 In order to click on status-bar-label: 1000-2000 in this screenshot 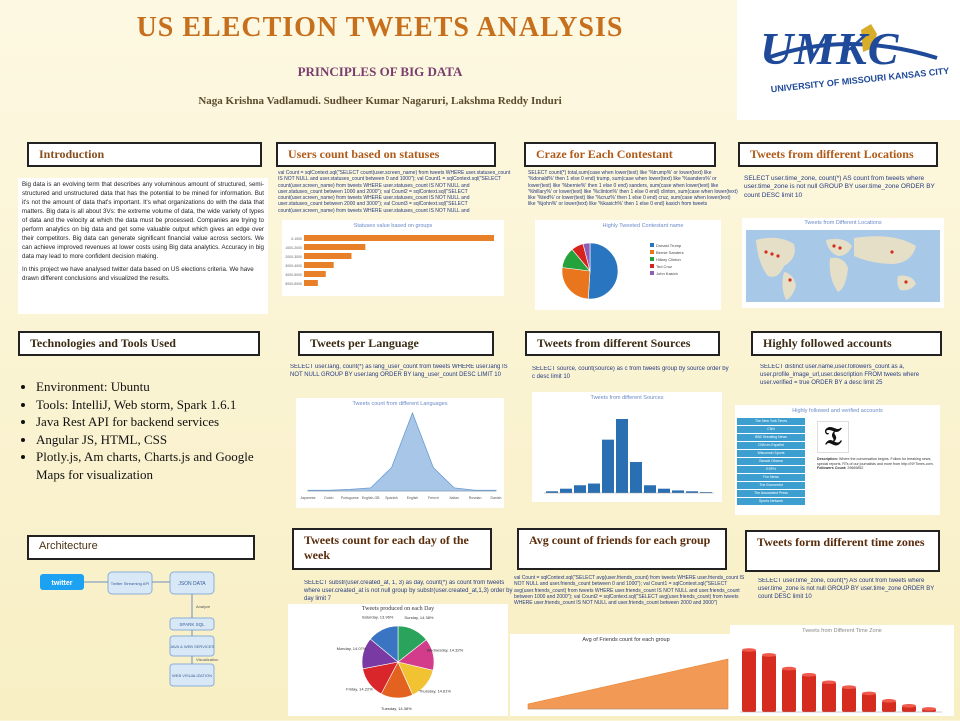, I will do `click(293, 248)`.